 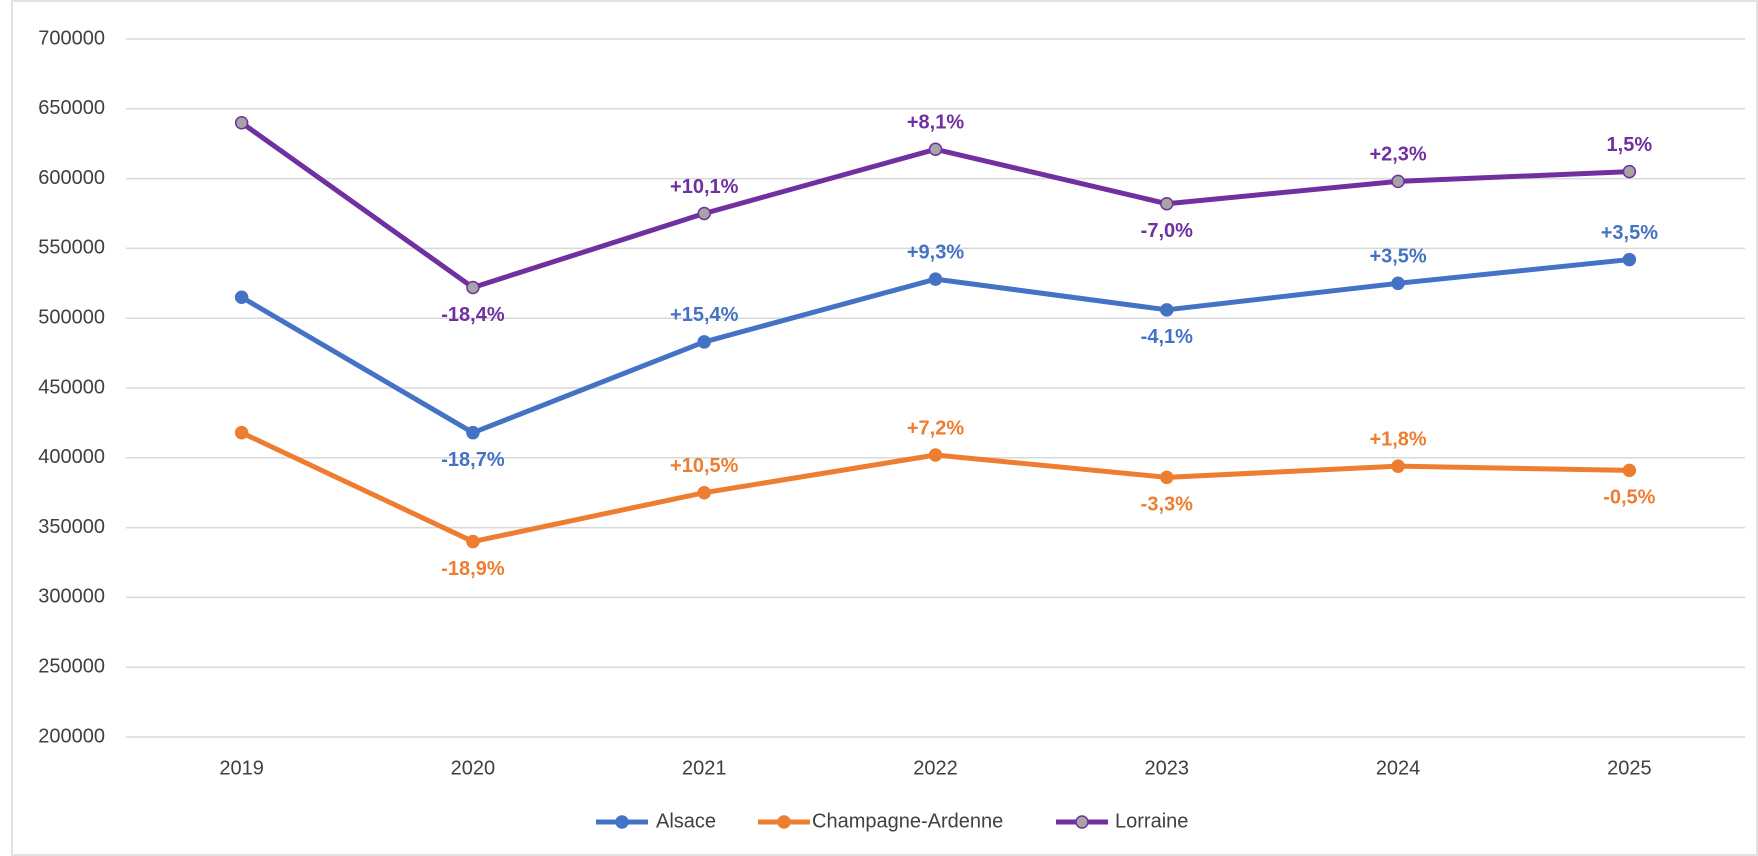 What do you see at coordinates (71, 527) in the screenshot?
I see `y-tick-label: 350000` at bounding box center [71, 527].